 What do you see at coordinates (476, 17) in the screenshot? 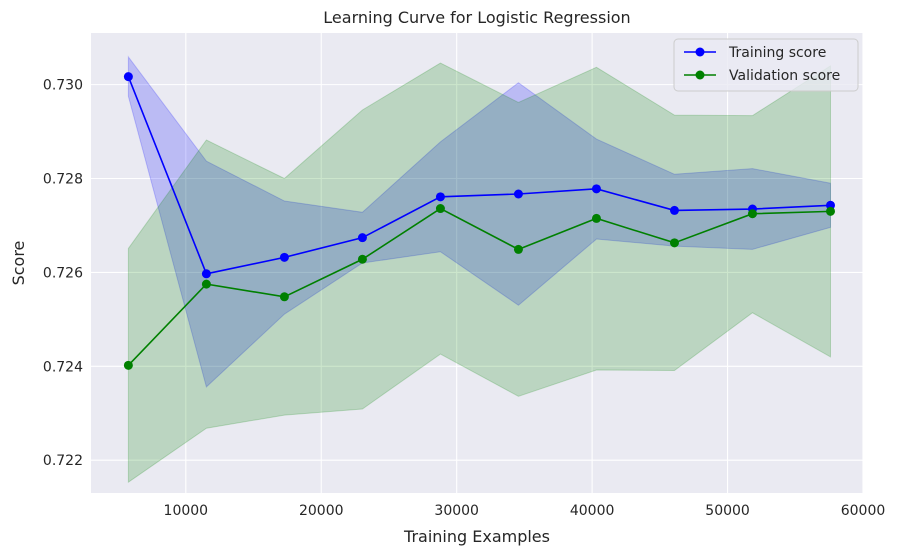
I see `chart-title: Learning Curve for Logistic Regression` at bounding box center [476, 17].